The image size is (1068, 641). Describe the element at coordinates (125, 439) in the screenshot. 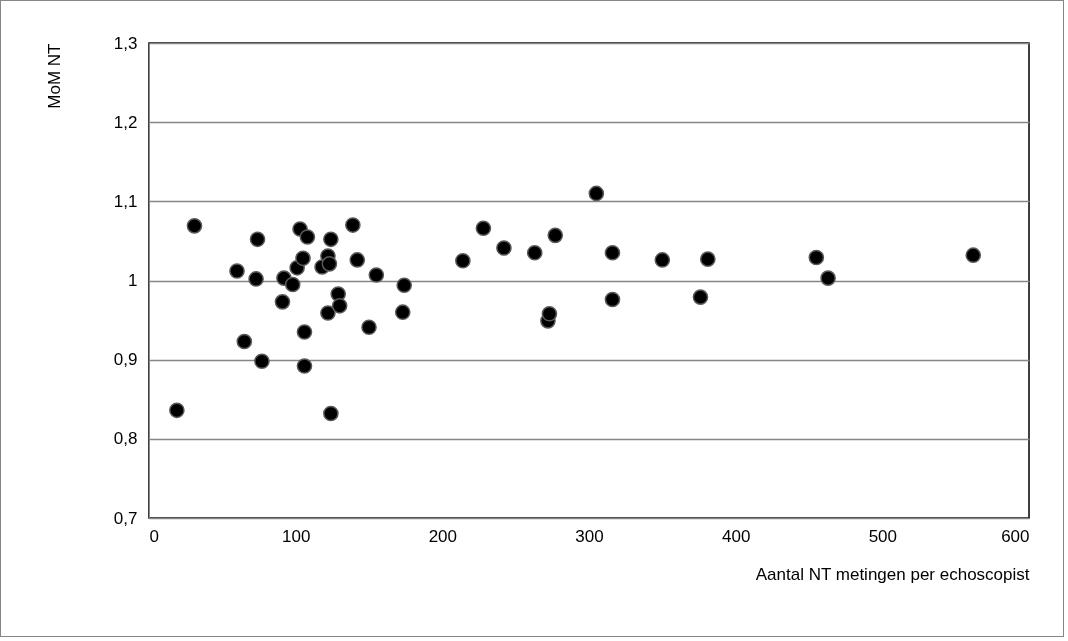

I see `y-tick-label: 0,8` at that location.